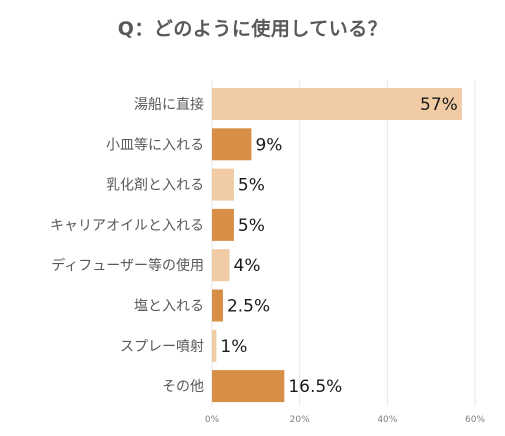  Describe the element at coordinates (315, 387) in the screenshot. I see `value-label: 16.5%` at that location.